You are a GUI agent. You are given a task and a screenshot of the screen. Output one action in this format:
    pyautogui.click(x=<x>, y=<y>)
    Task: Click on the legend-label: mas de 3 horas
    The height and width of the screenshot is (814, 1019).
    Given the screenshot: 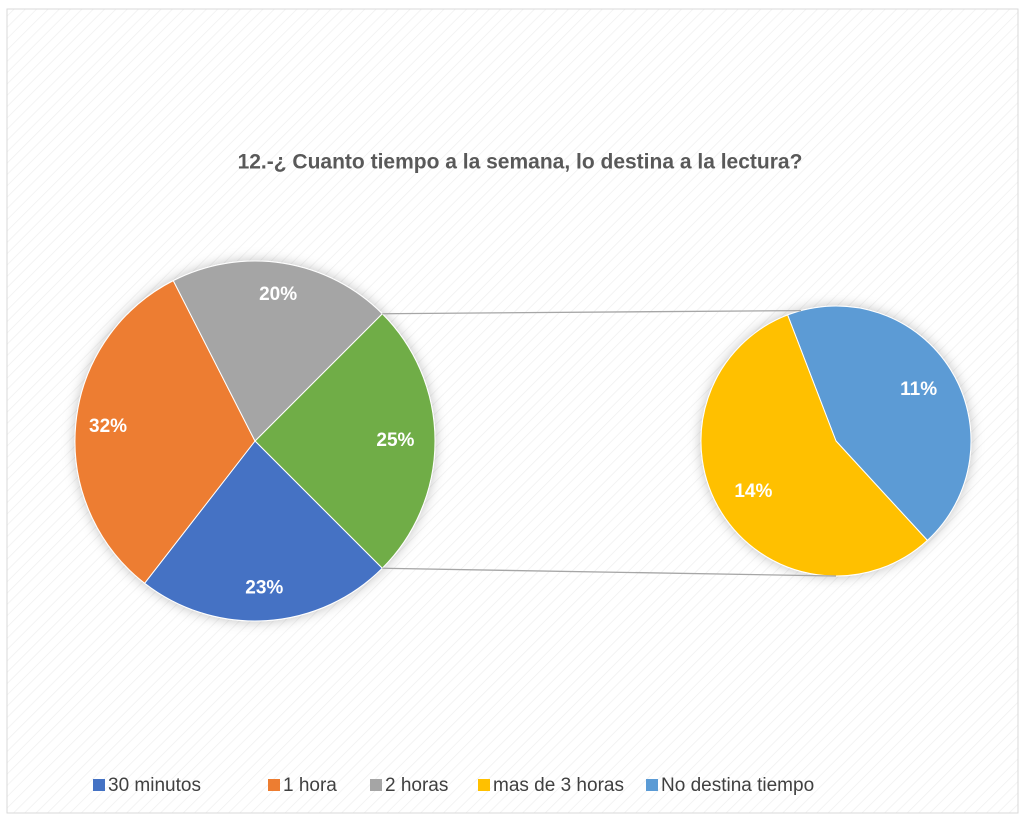 What is the action you would take?
    pyautogui.click(x=558, y=785)
    